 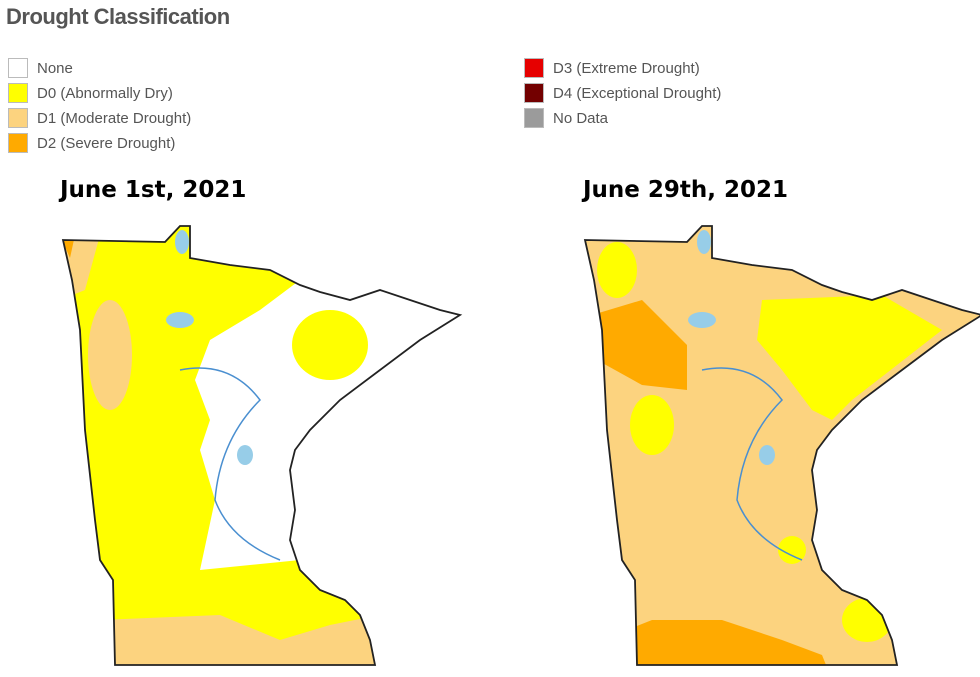 I want to click on legend-item: D1 (Moderate Drought), so click(x=99, y=118).